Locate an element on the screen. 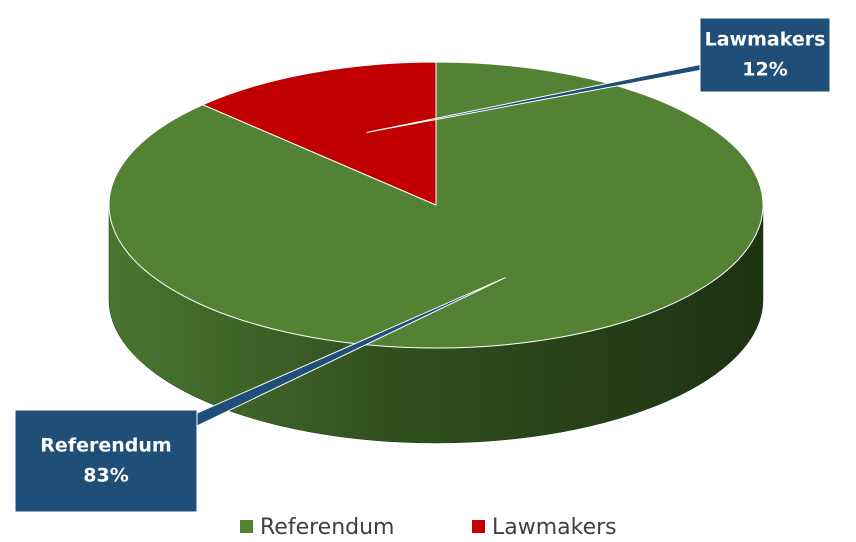 The width and height of the screenshot is (856, 542). data-label-value: 12% is located at coordinates (764, 70).